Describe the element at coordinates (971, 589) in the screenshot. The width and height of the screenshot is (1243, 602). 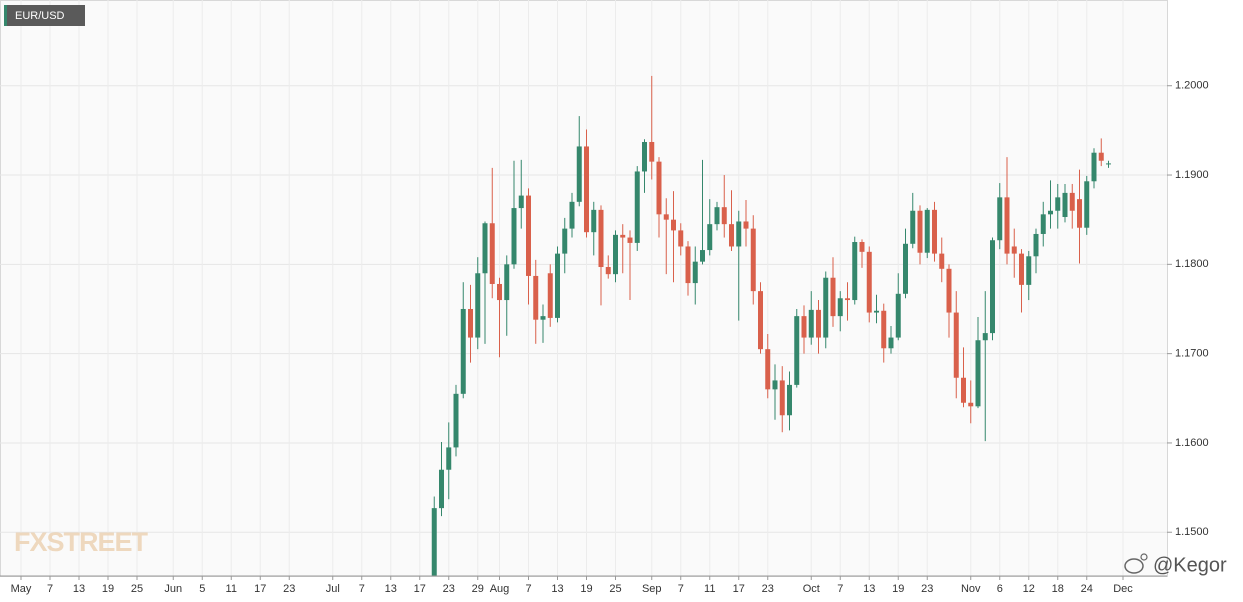
I see `x-tick-label: Nov` at that location.